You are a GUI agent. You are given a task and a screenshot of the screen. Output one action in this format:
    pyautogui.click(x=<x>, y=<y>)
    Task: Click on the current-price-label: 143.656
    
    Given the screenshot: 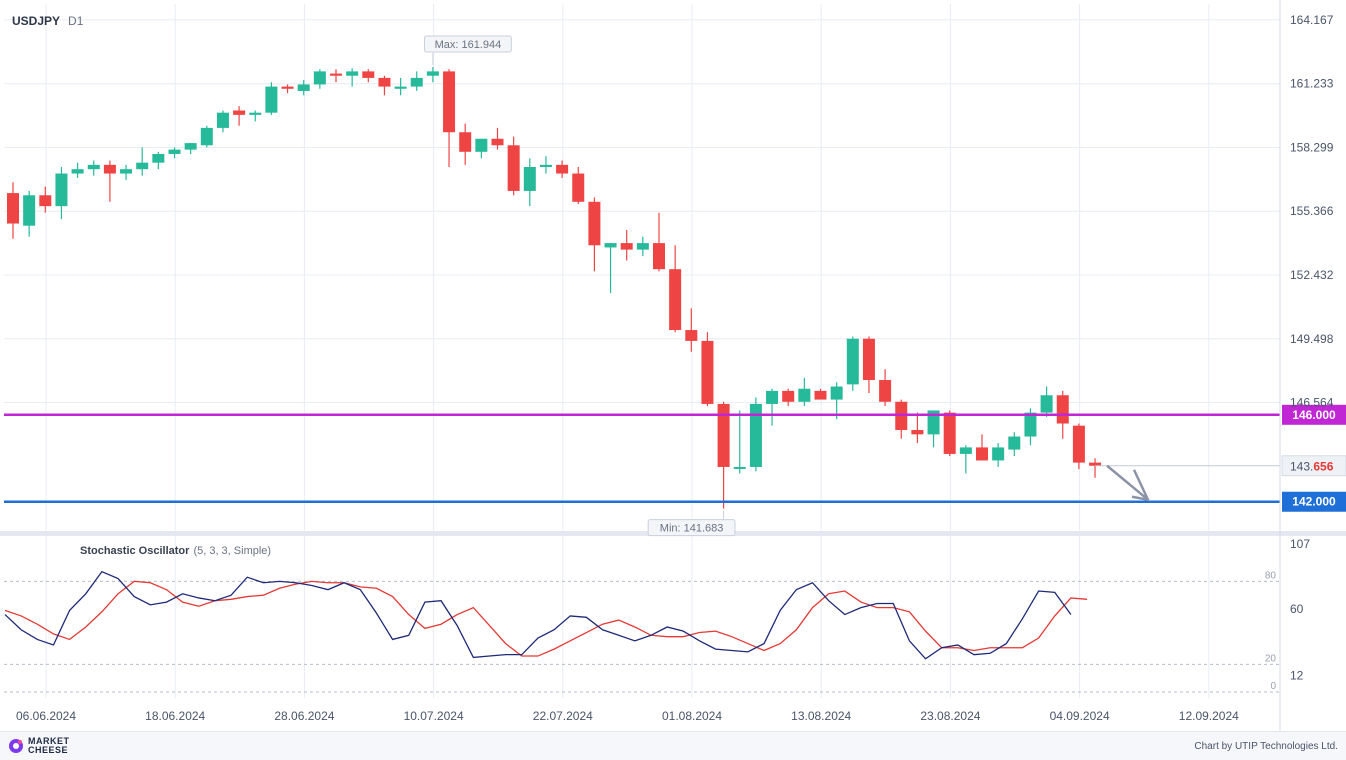 What is the action you would take?
    pyautogui.click(x=1312, y=467)
    